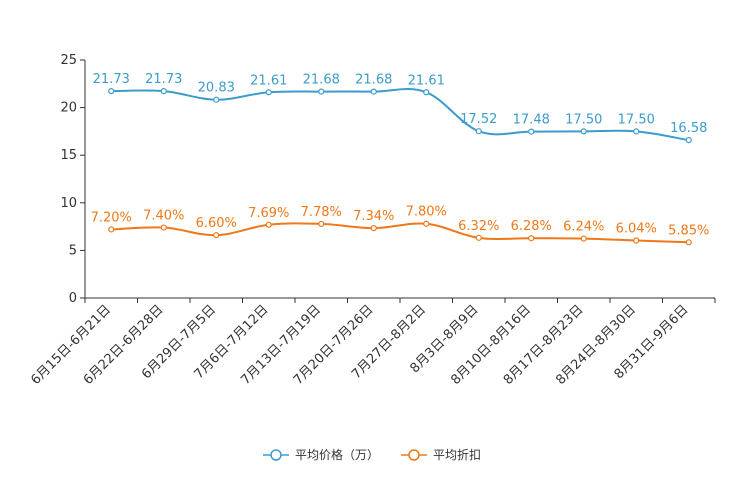  I want to click on y-tick-label: 0, so click(73, 298).